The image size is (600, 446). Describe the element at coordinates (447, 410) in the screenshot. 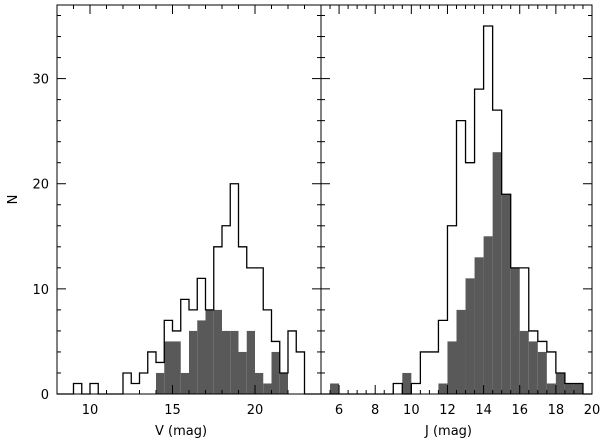

I see `x-tick-label: 12` at that location.